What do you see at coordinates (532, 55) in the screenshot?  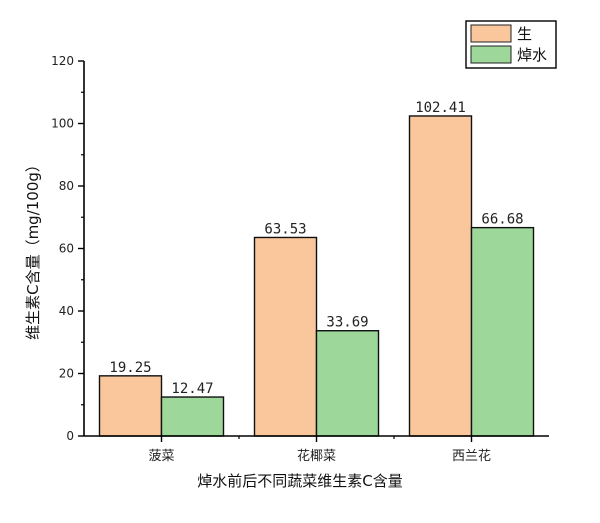 I see `legend-label-blanched: 焯水` at bounding box center [532, 55].